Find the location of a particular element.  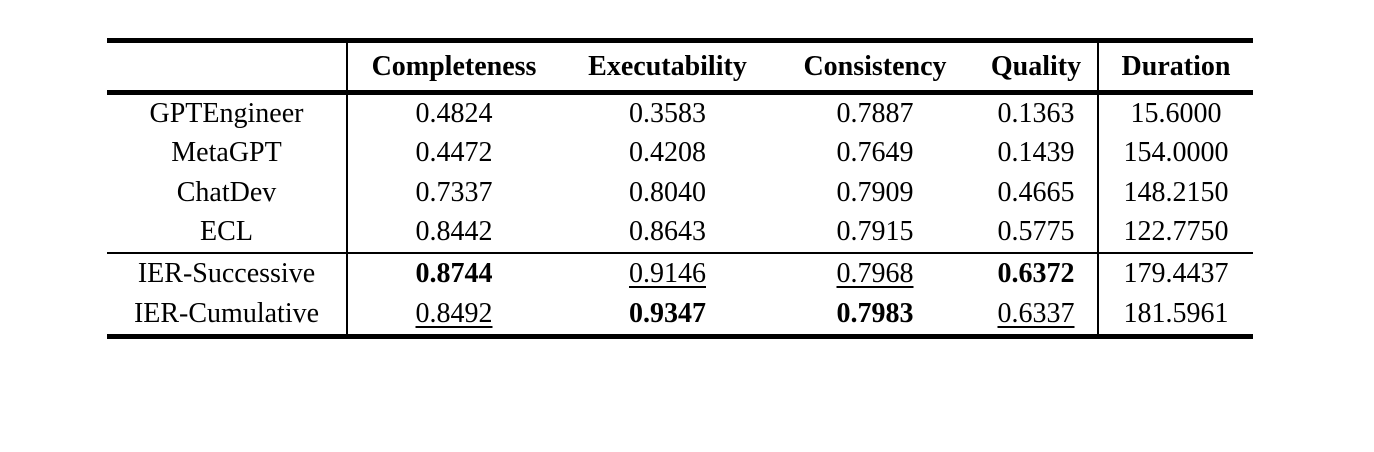

cell-value: 148.2150 is located at coordinates (1176, 192).